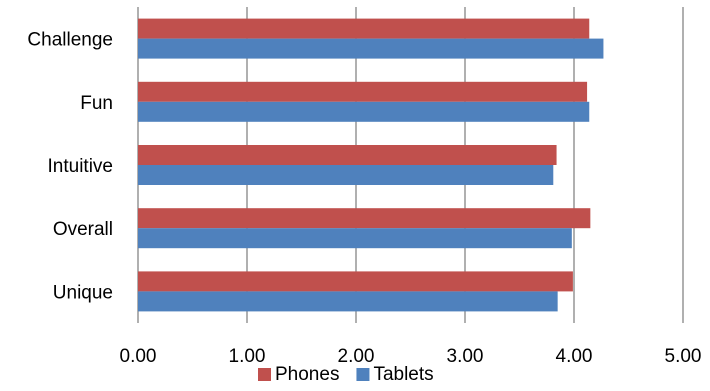 This screenshot has height=391, width=710. What do you see at coordinates (355, 281) in the screenshot?
I see `bar-phones-unique` at bounding box center [355, 281].